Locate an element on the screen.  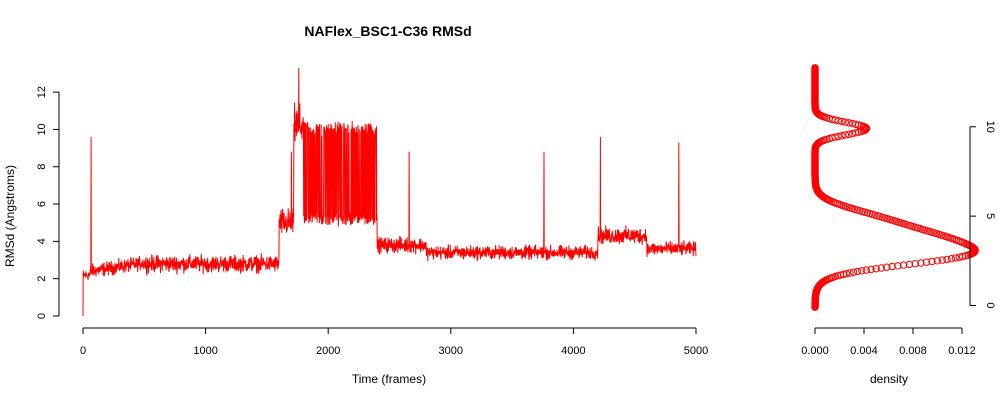
density-x-tick-label: 0.004 is located at coordinates (864, 351).